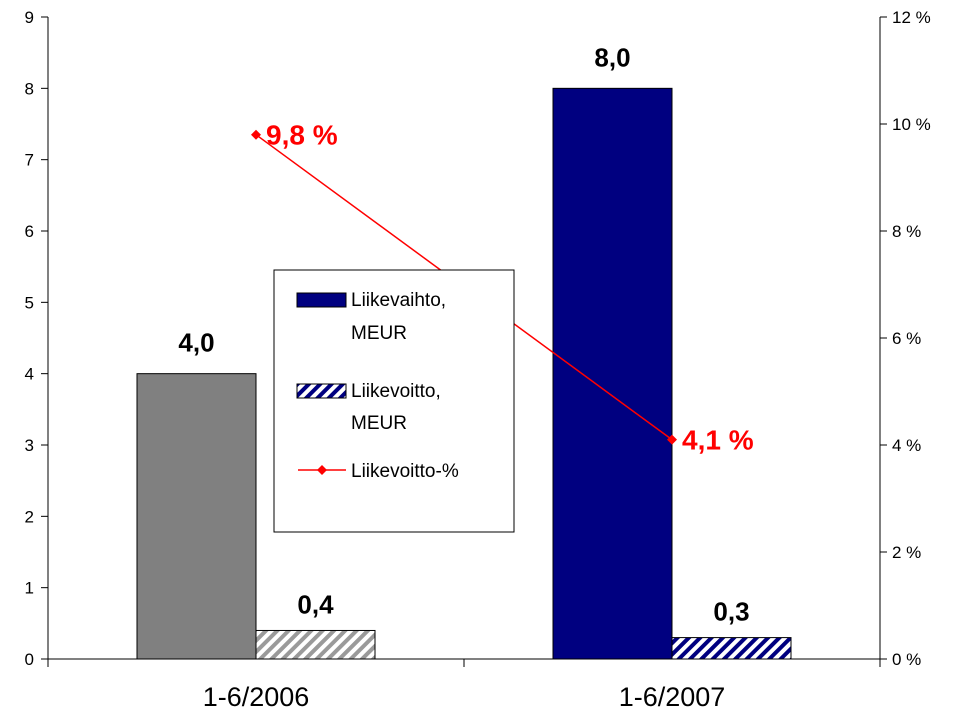 This screenshot has height=720, width=966. Describe the element at coordinates (321, 300) in the screenshot. I see `legend-swatch-liikevaihto` at that location.